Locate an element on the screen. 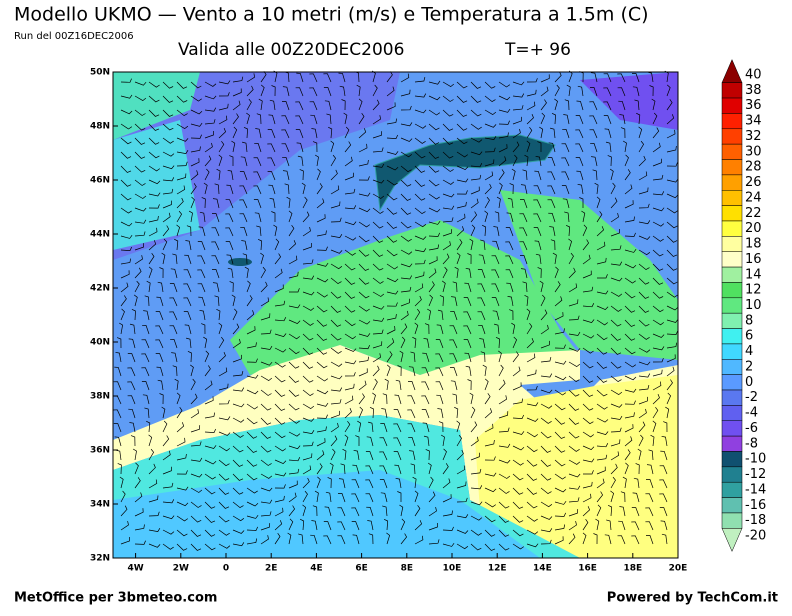  colorbar-label: -10 is located at coordinates (755, 459).